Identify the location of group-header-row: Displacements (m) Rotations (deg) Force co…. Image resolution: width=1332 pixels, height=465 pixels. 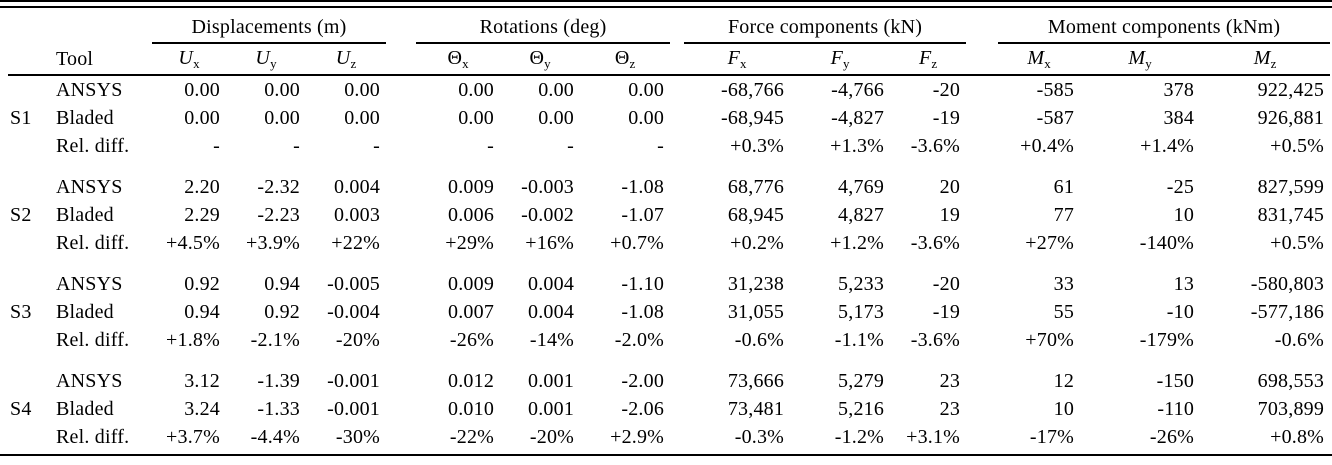
(669, 27).